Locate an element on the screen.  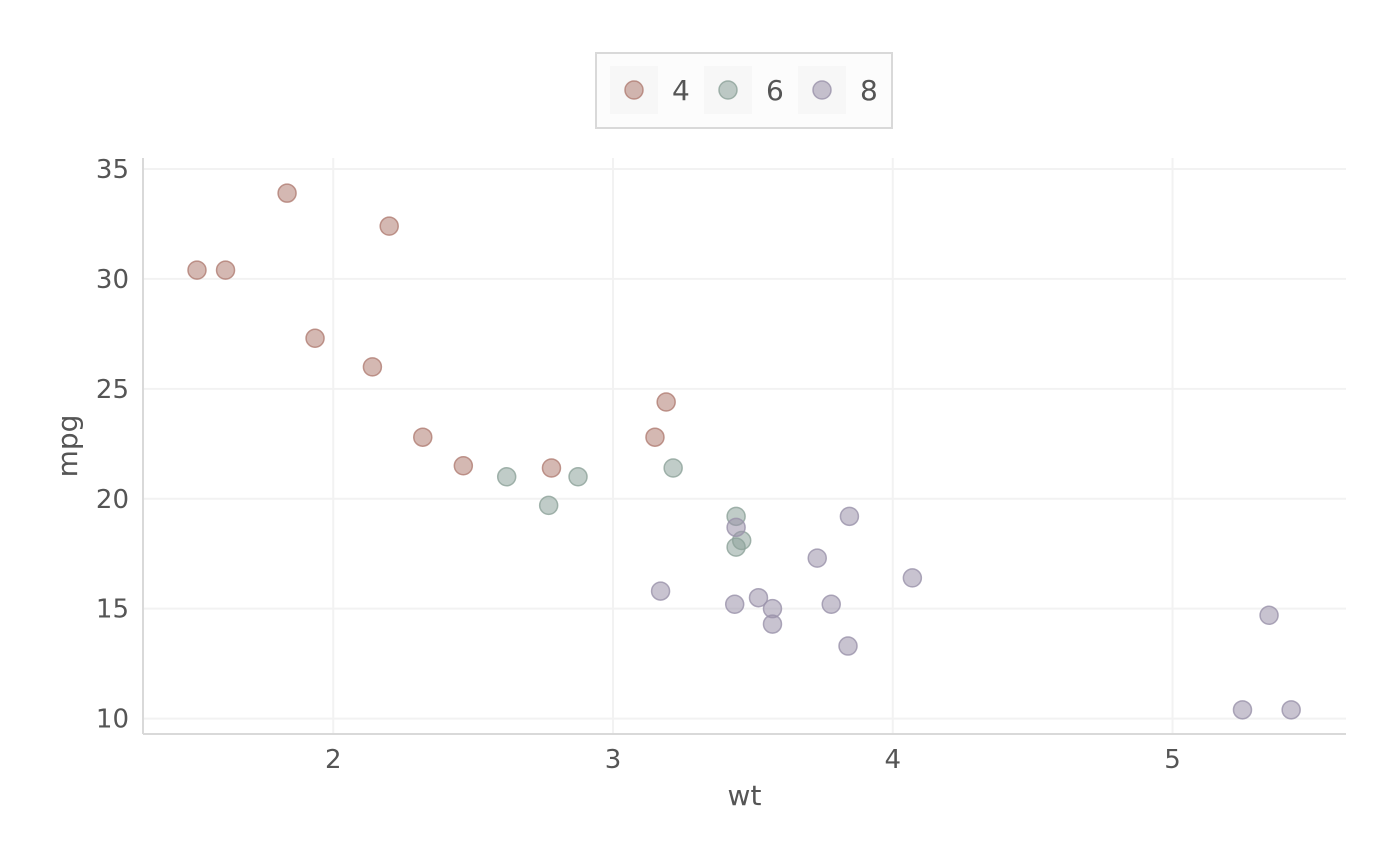
x-tick-label: 2 is located at coordinates (333, 760).